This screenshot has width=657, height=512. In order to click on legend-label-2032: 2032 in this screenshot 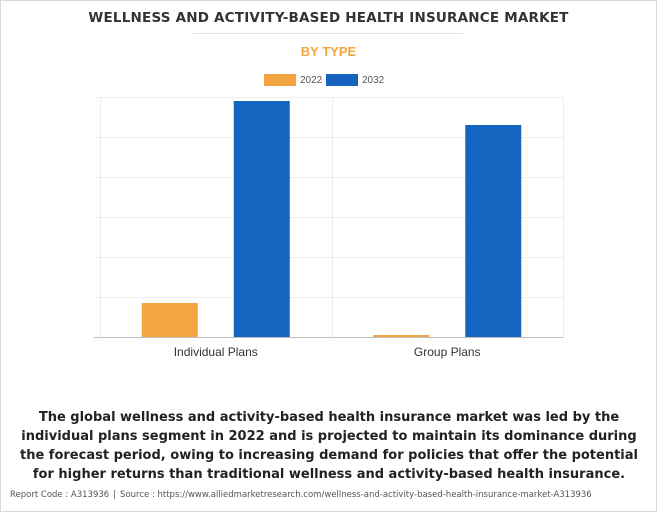, I will do `click(373, 80)`.